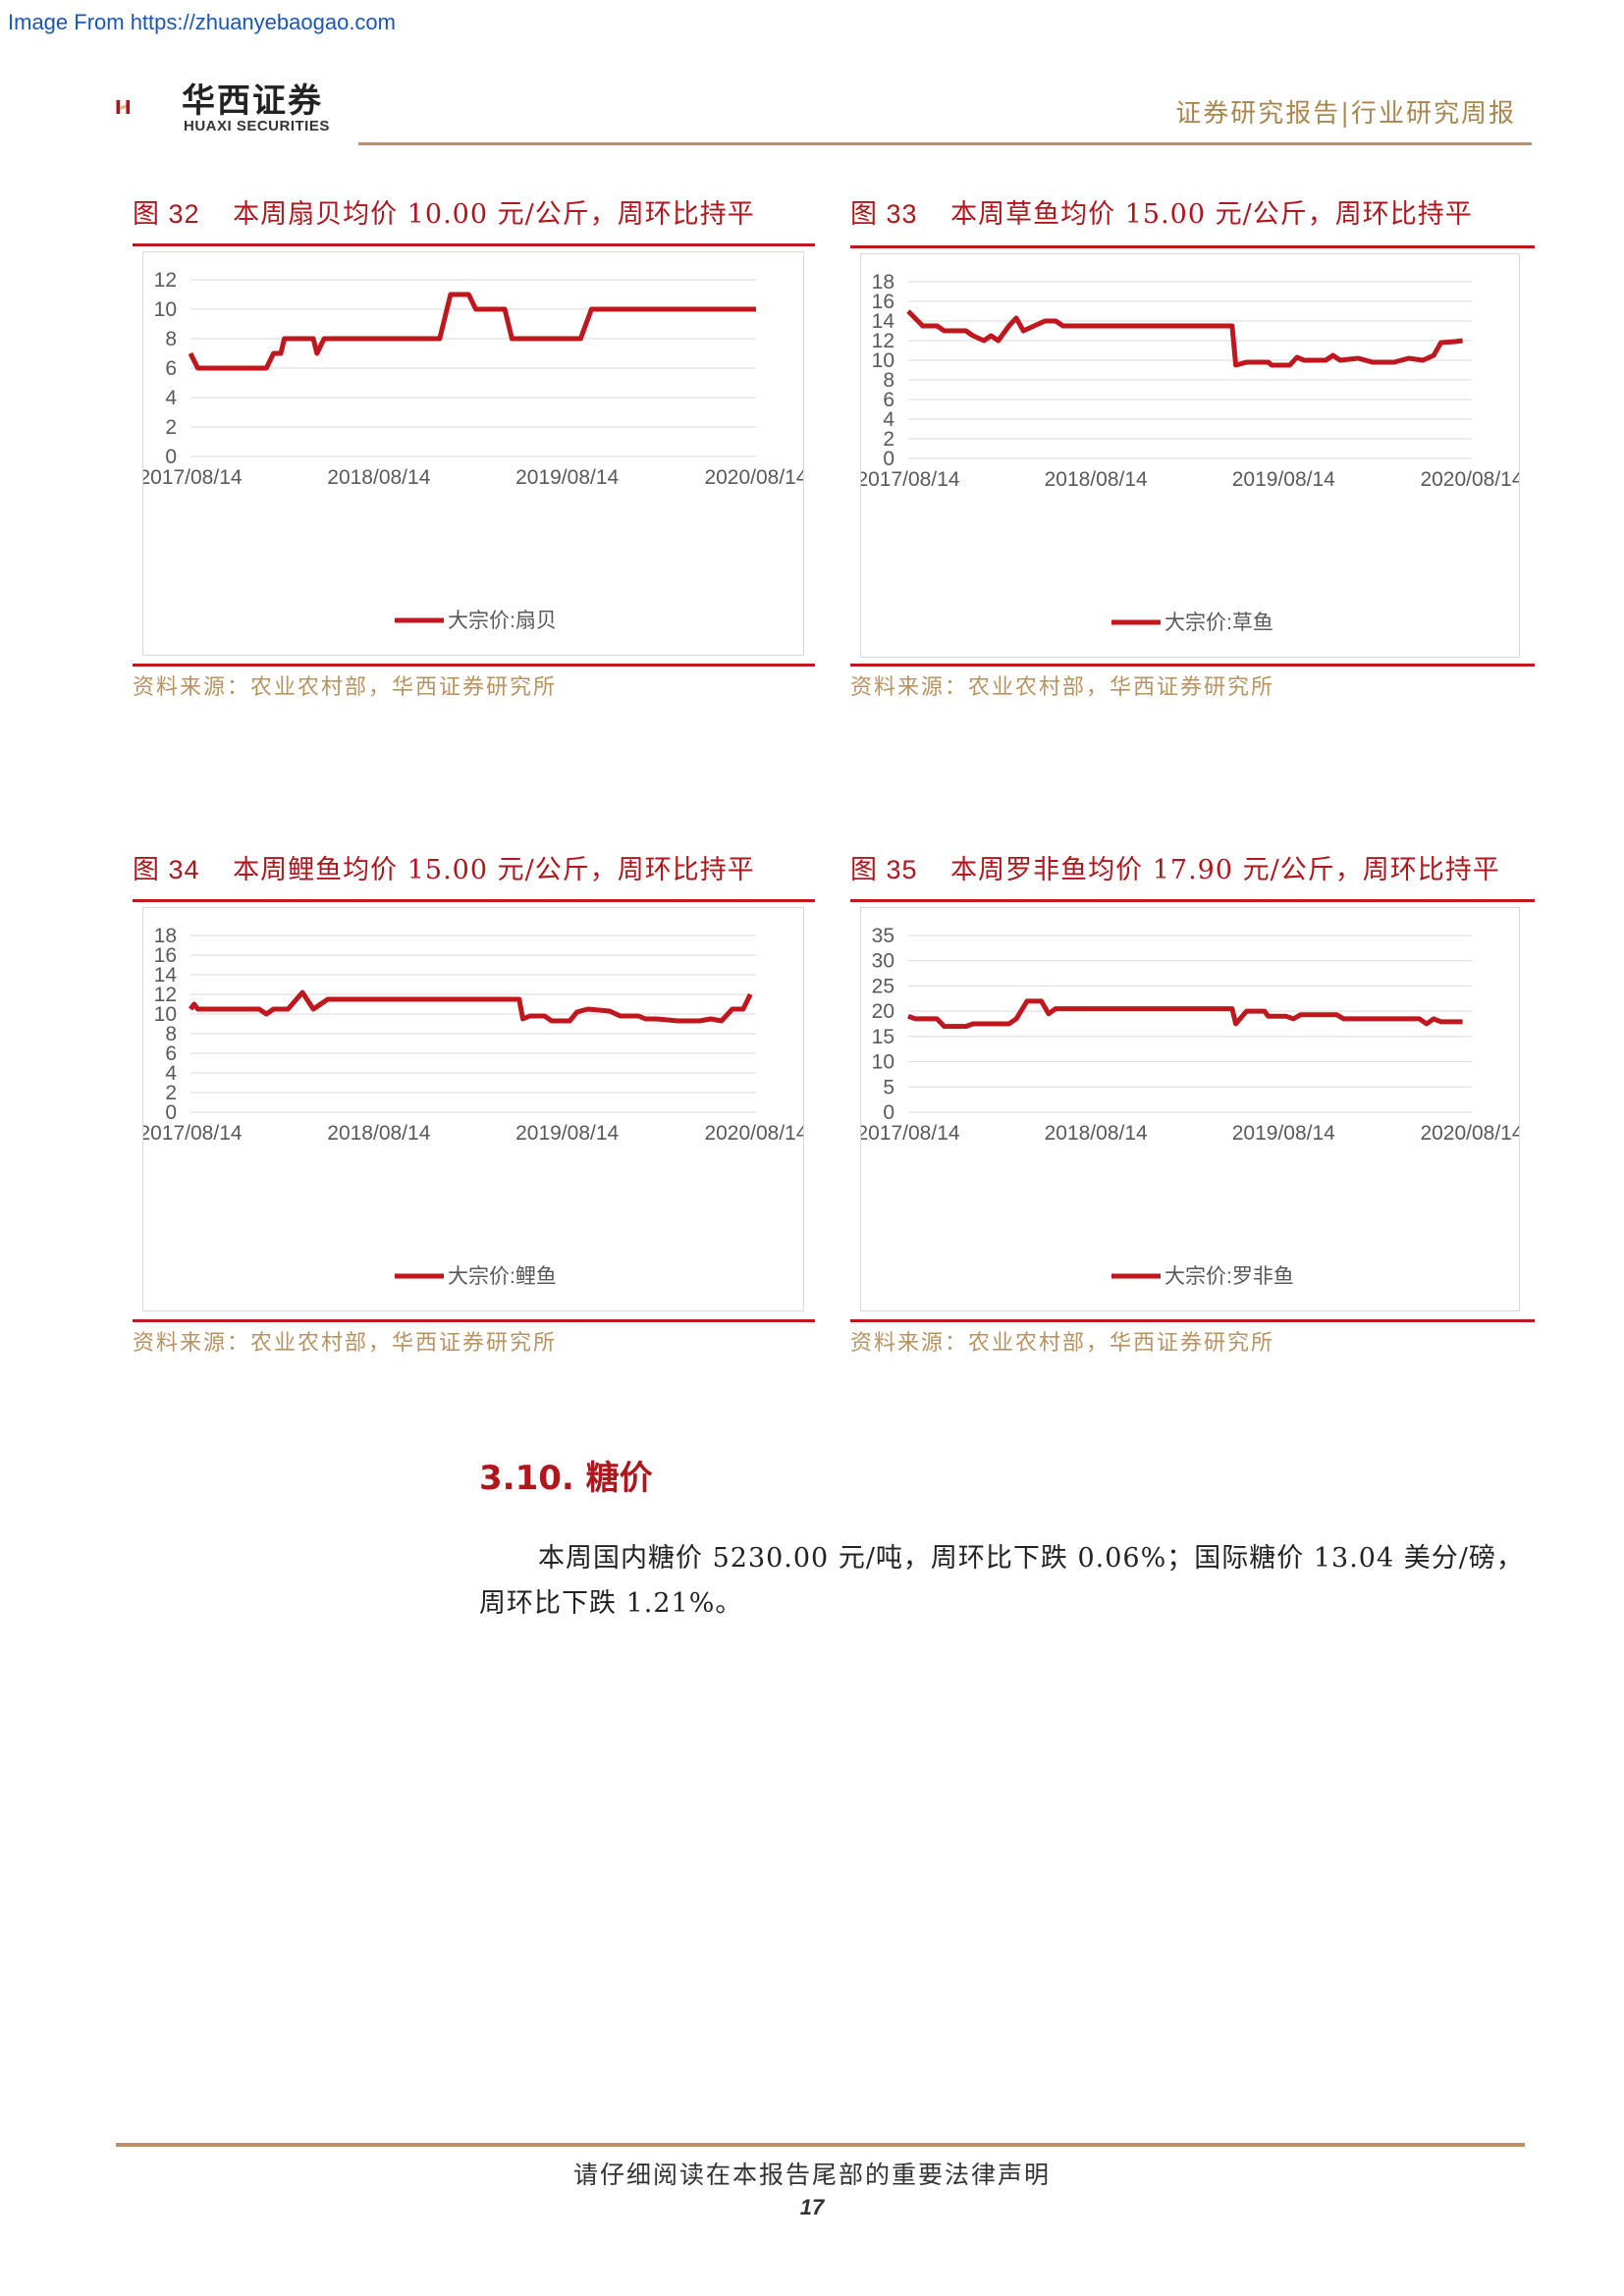 The image size is (1624, 2296). I want to click on logo-name-cn: 华西证券, so click(252, 101).